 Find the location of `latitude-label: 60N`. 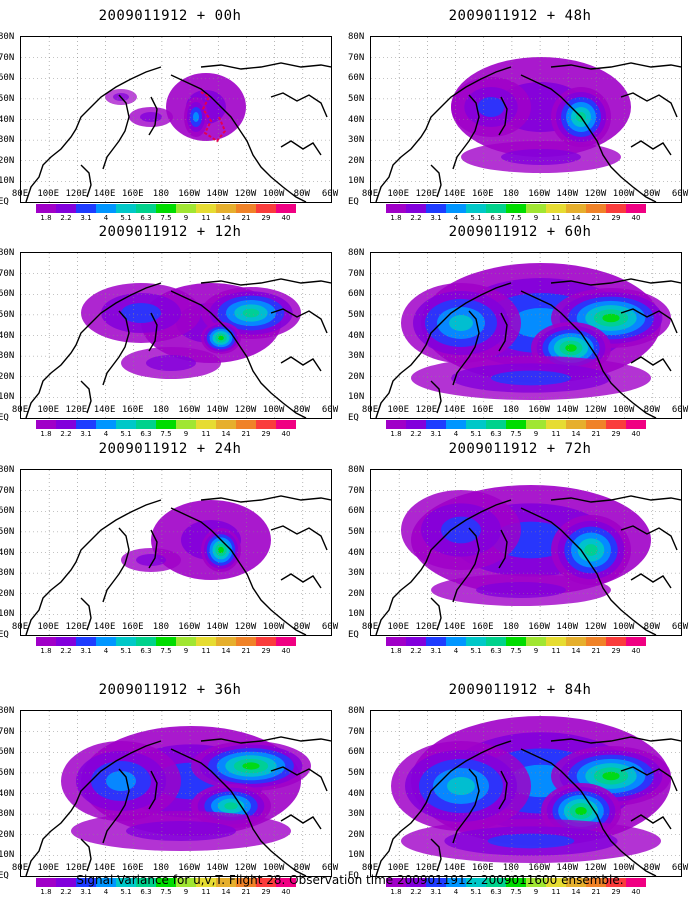

latitude-label: 60N is located at coordinates (7, 294).